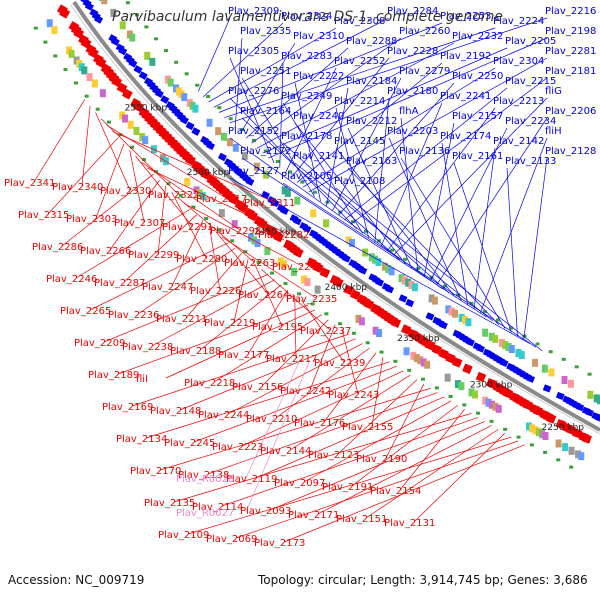 This screenshot has height=600, width=600. Describe the element at coordinates (418, 339) in the screenshot. I see `kbp-tick-label: 2350 kbp` at that location.